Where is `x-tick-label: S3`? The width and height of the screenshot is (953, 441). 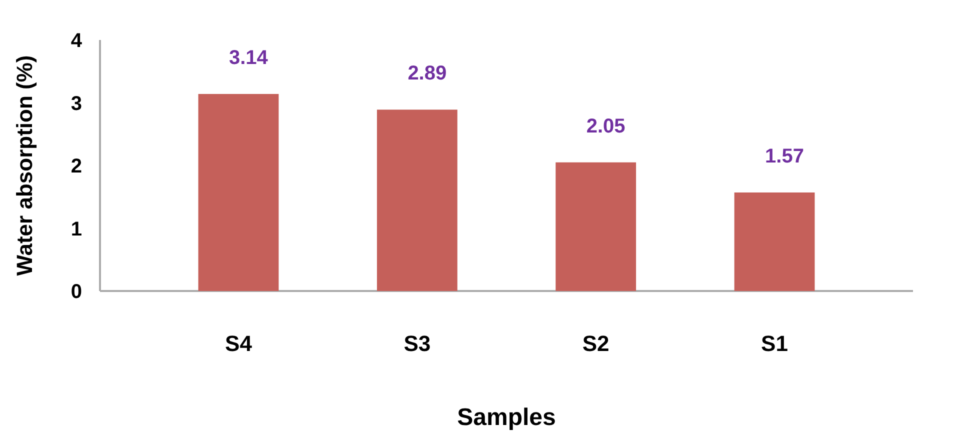
x-tick-label: S3 is located at coordinates (417, 343).